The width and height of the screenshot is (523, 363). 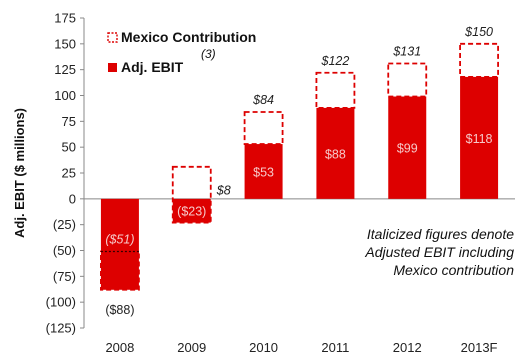 What do you see at coordinates (65, 43) in the screenshot?
I see `y-tick-label: 150` at bounding box center [65, 43].